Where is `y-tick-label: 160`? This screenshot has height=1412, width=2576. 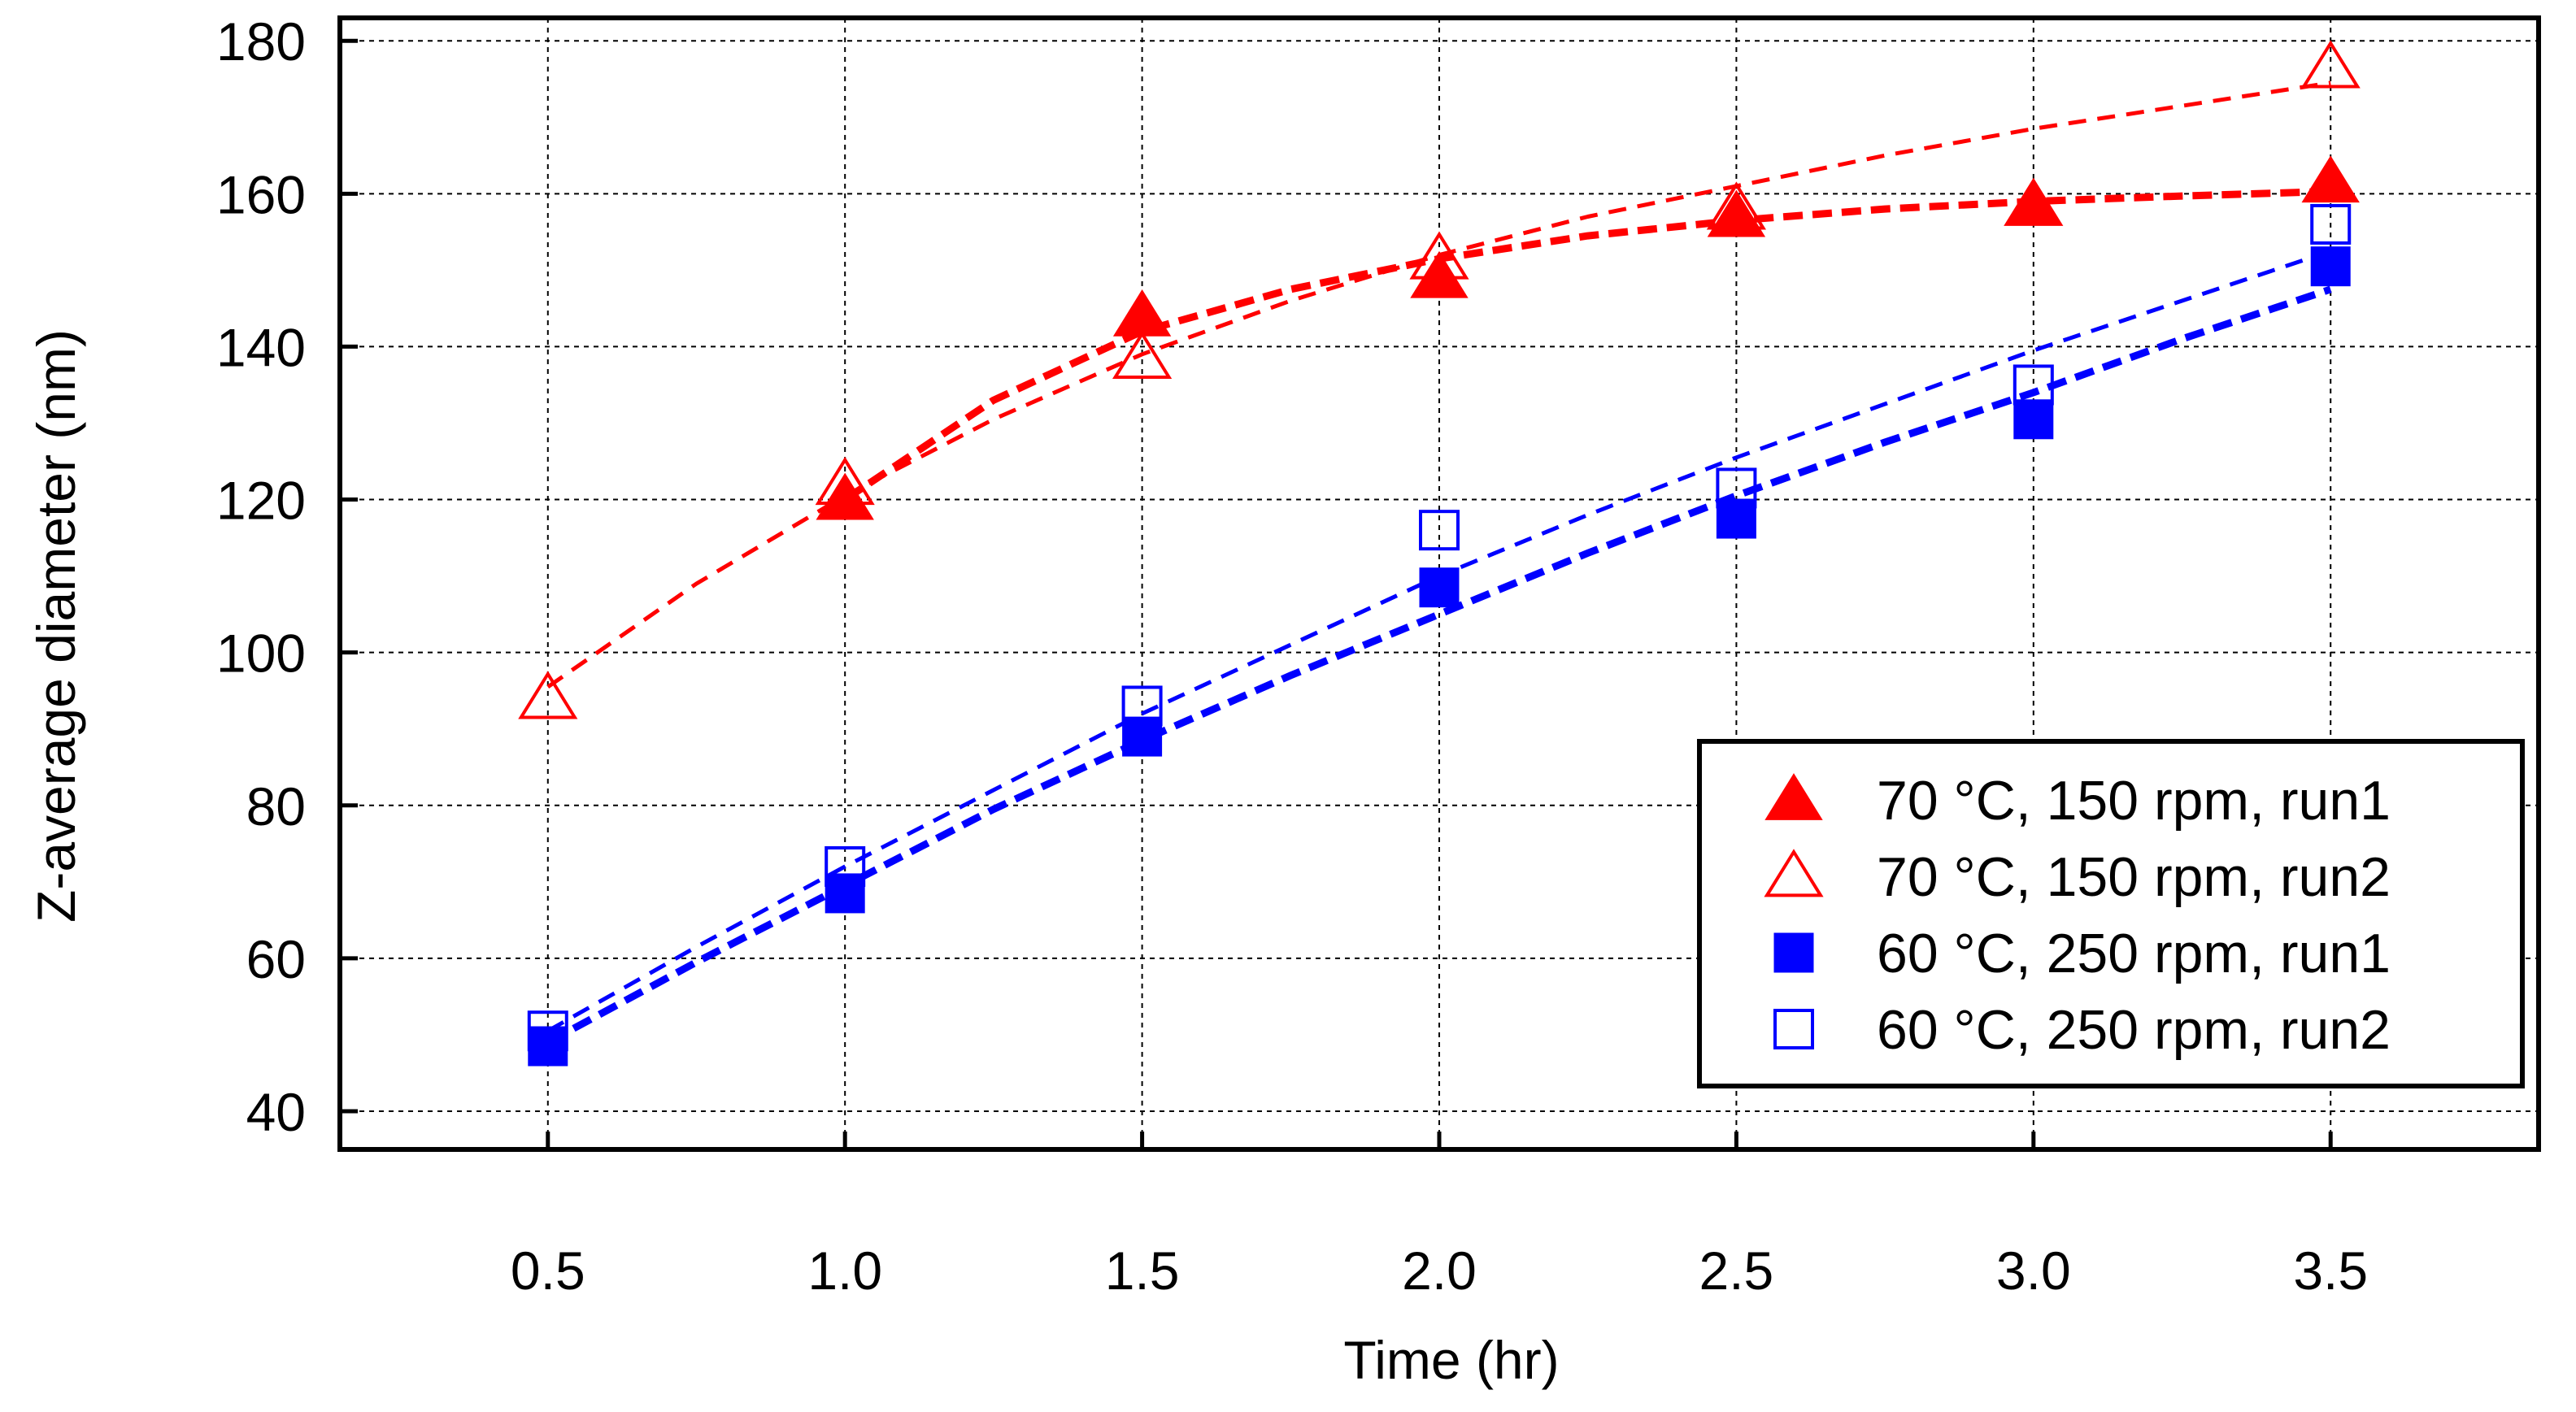 y-tick-label: 160 is located at coordinates (261, 194).